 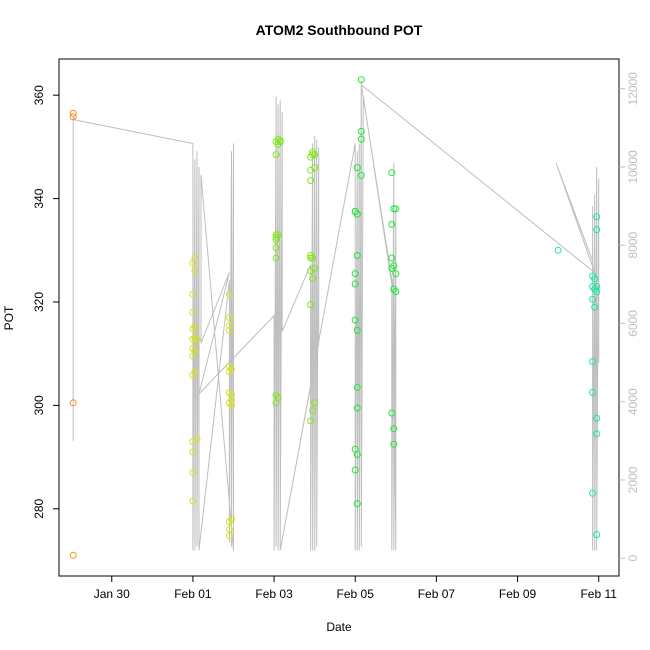 I want to click on y-tick-label: 280, so click(x=39, y=508).